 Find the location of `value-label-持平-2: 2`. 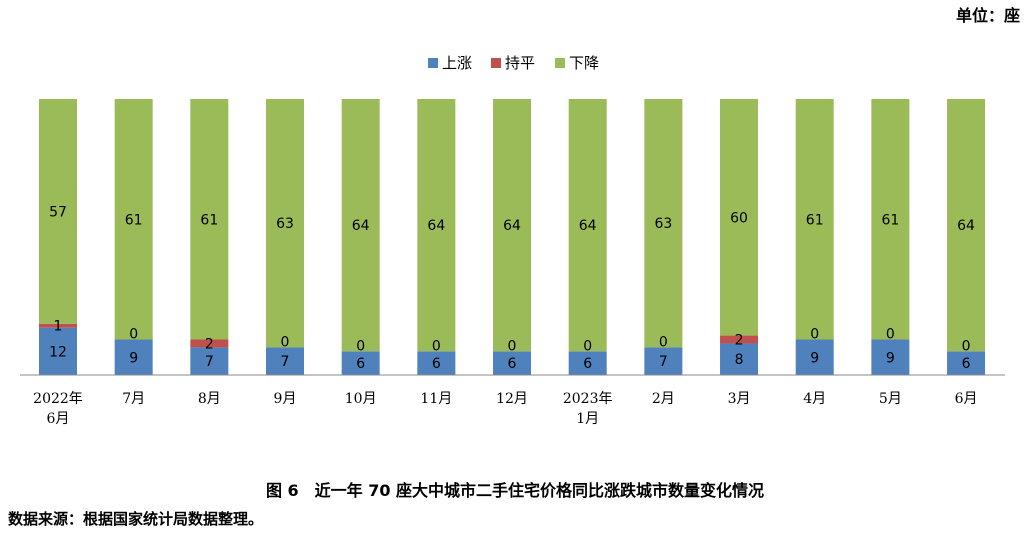

value-label-持平-2: 2 is located at coordinates (209, 344).